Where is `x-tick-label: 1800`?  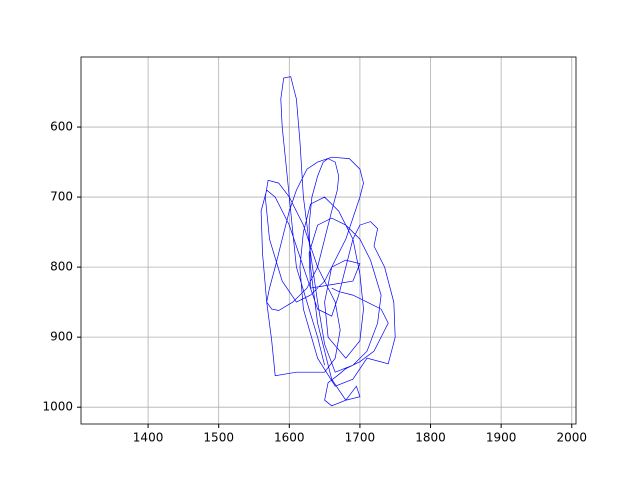
x-tick-label: 1800 is located at coordinates (430, 438).